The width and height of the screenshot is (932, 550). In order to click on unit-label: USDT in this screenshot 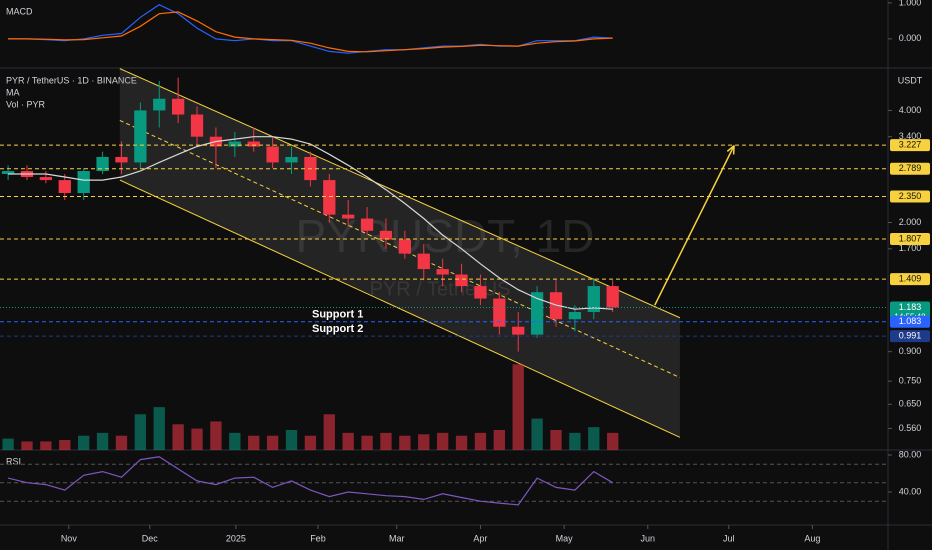, I will do `click(910, 80)`.